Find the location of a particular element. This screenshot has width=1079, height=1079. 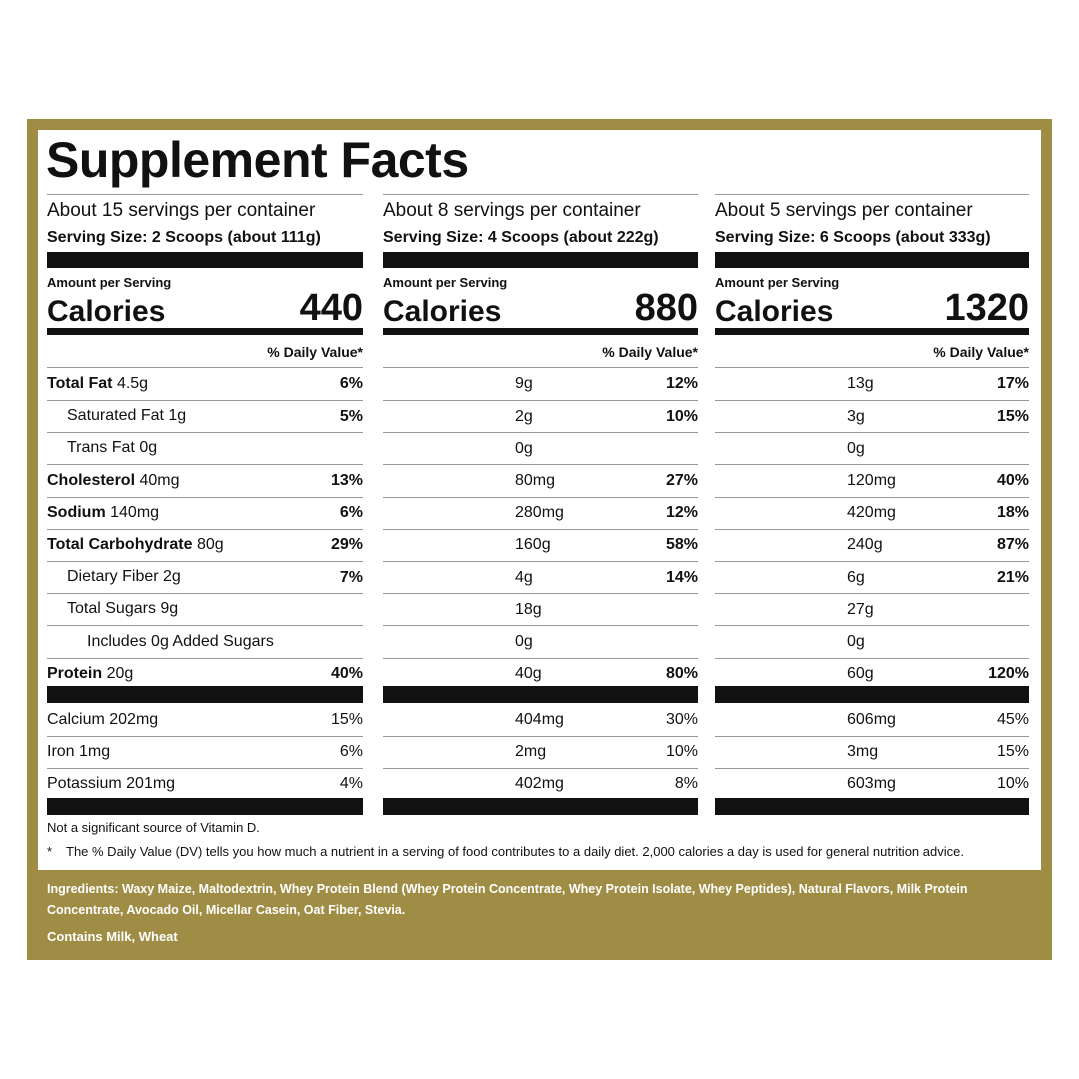

nutrient-amount: 18g is located at coordinates (528, 609).